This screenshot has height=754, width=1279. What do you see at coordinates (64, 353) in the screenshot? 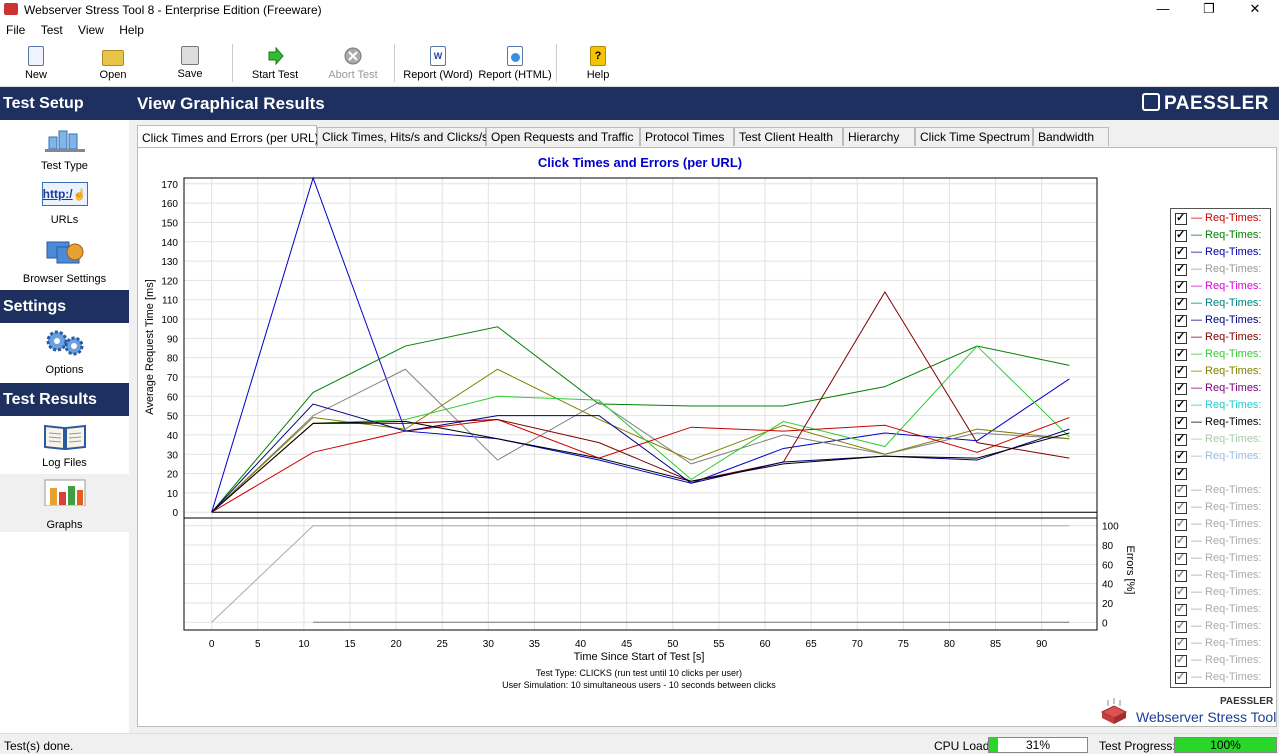
I see `nav-options: Options` at bounding box center [64, 353].